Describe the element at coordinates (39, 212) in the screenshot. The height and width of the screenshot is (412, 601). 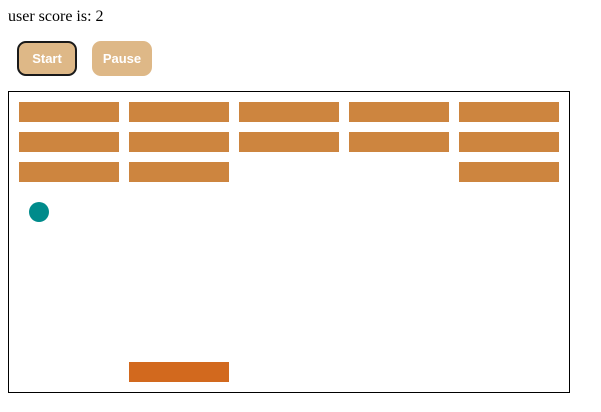
I see `ball` at that location.